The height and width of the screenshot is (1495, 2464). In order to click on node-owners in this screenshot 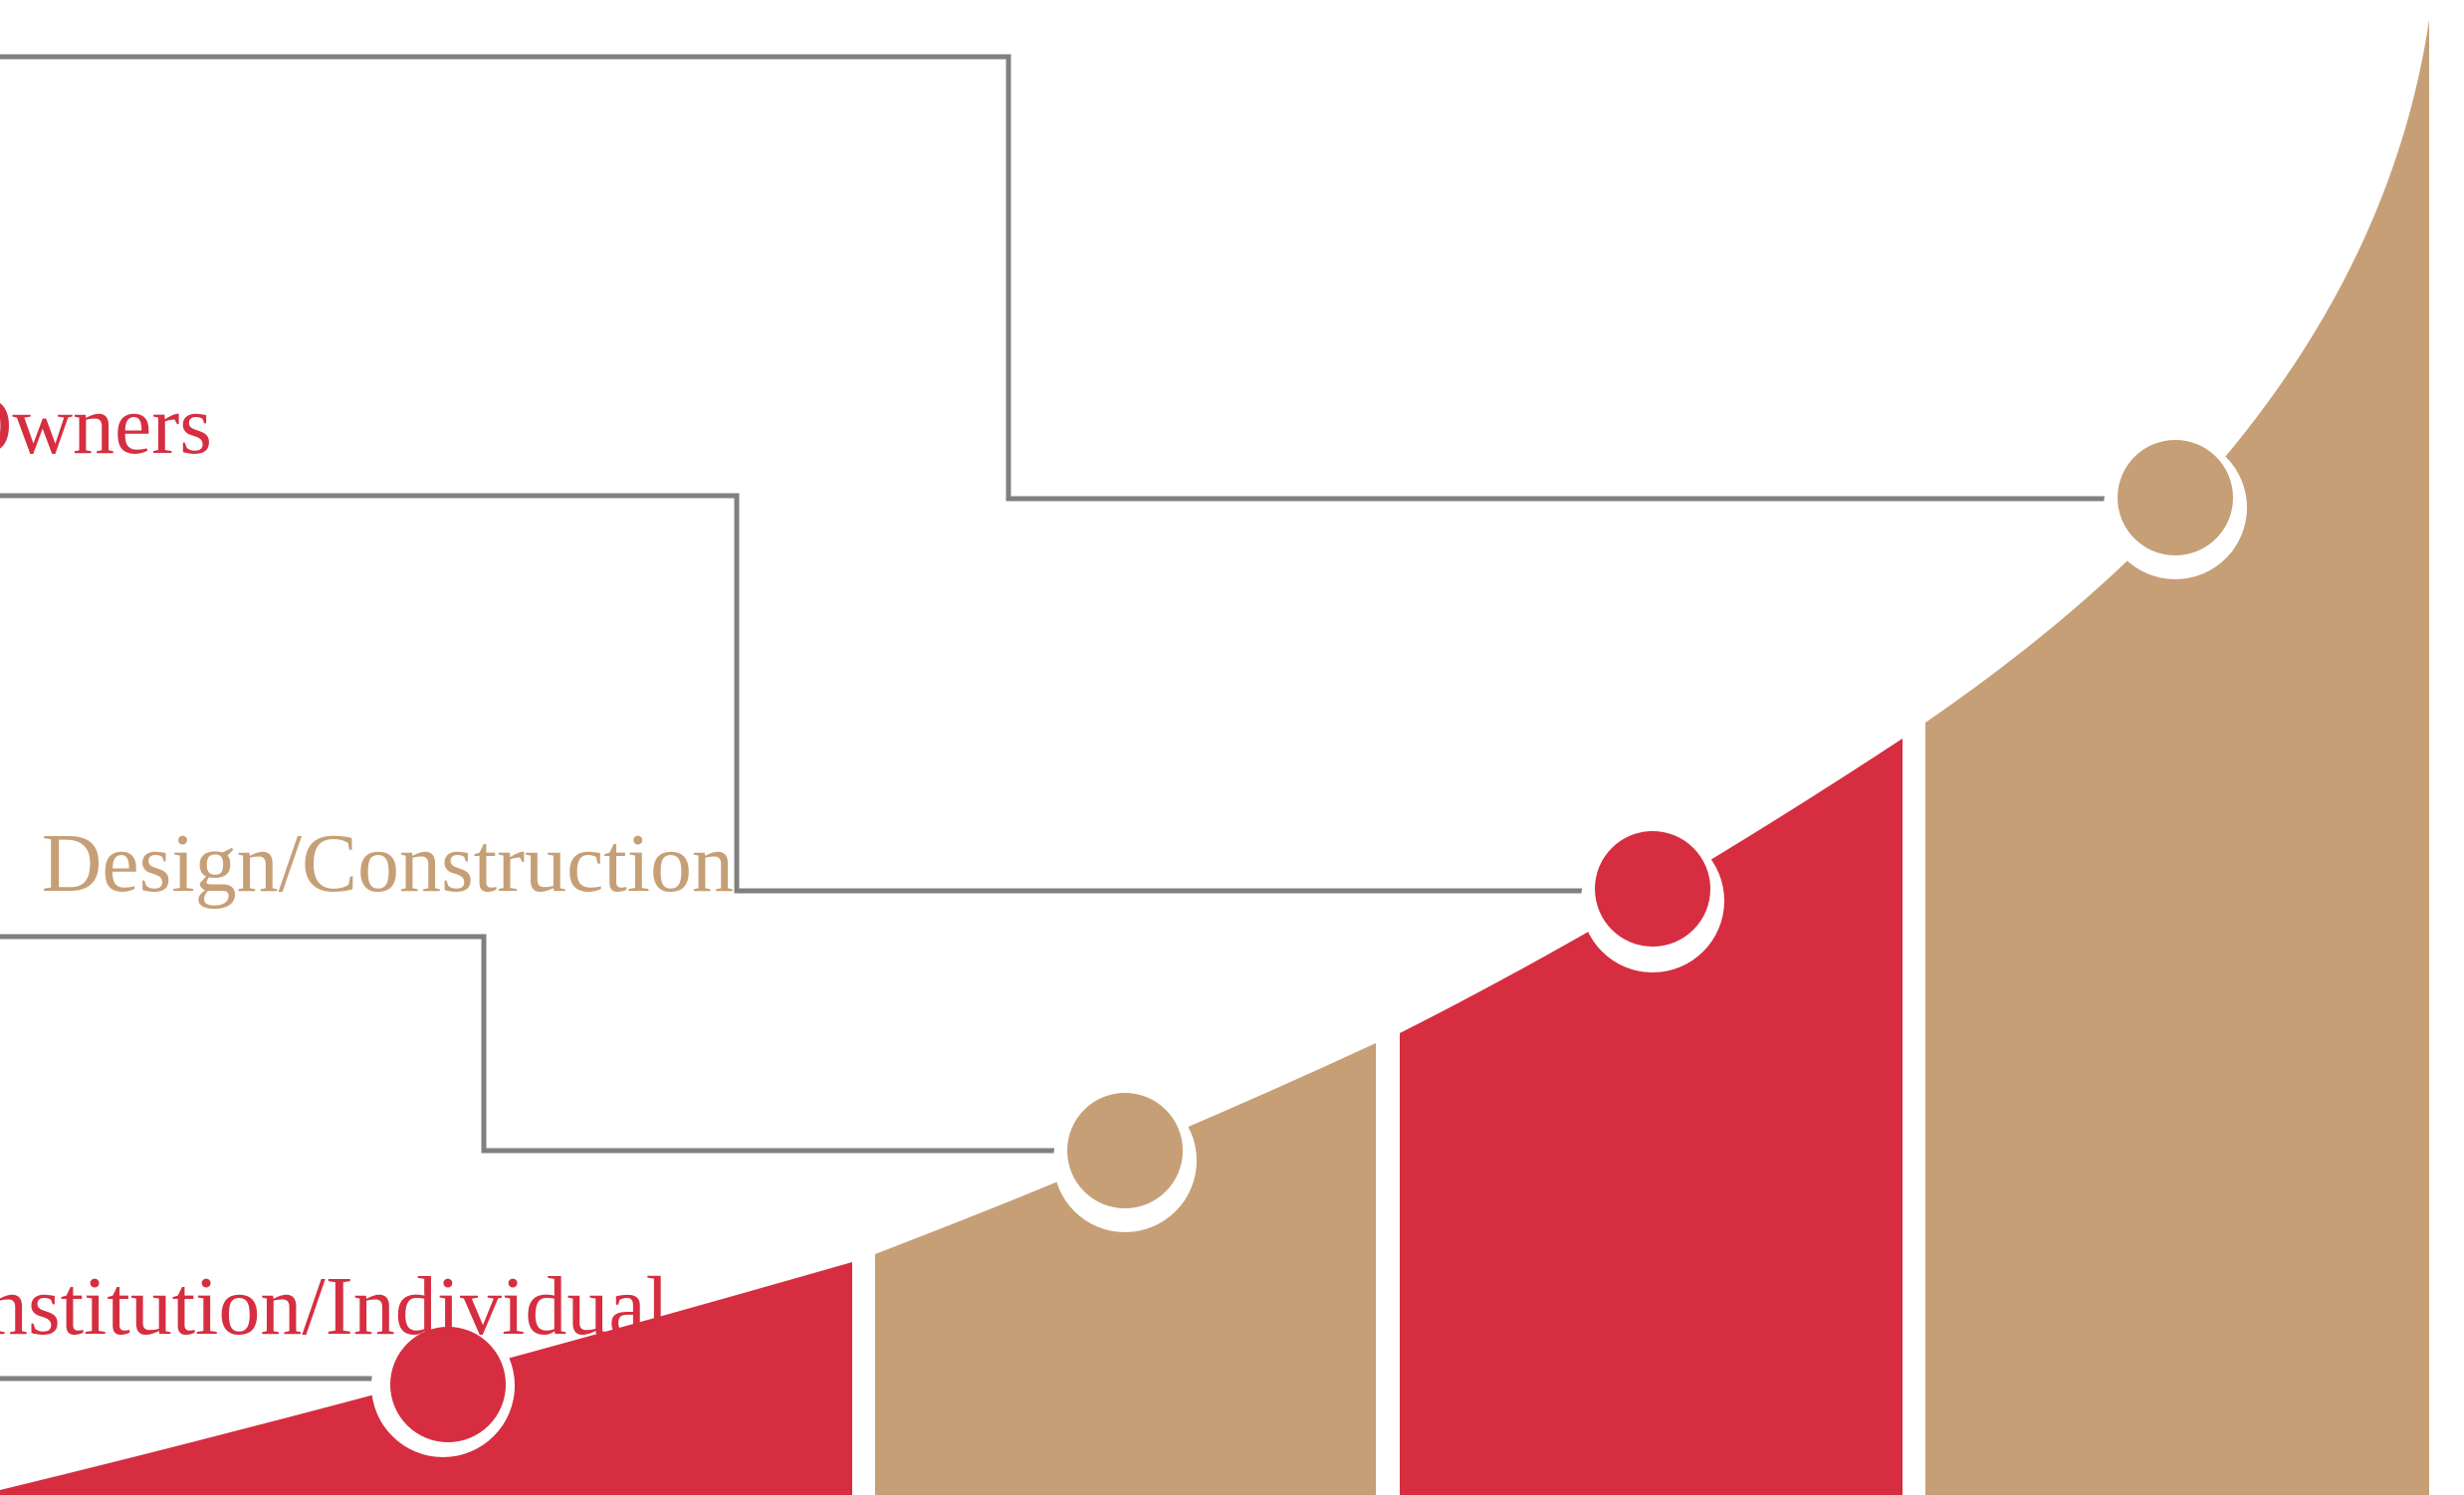, I will do `click(1653, 900)`.